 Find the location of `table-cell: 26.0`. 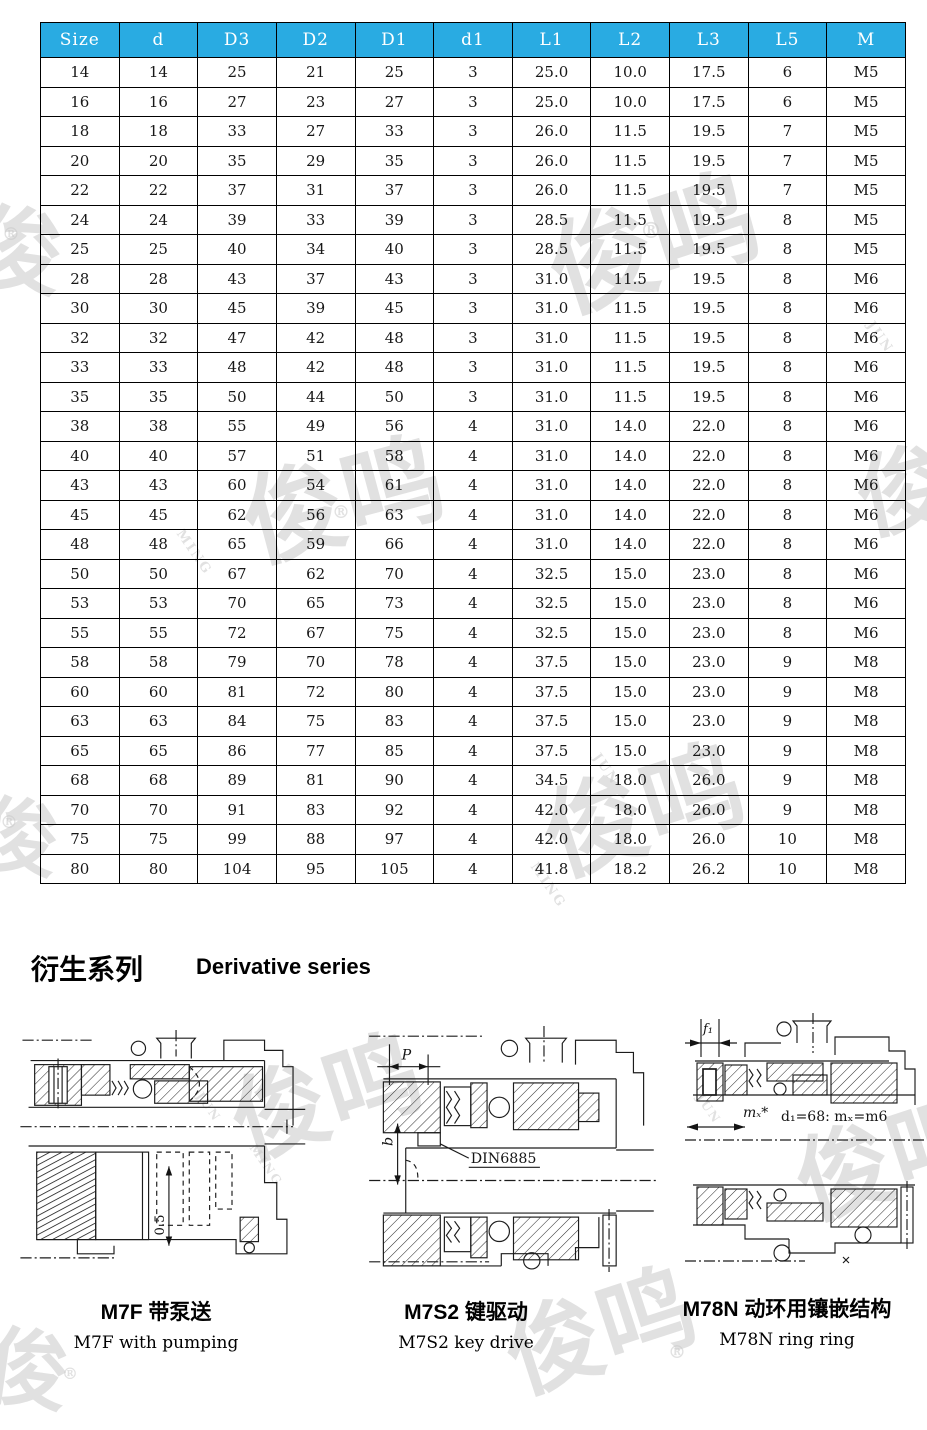

table-cell: 26.0 is located at coordinates (709, 809).